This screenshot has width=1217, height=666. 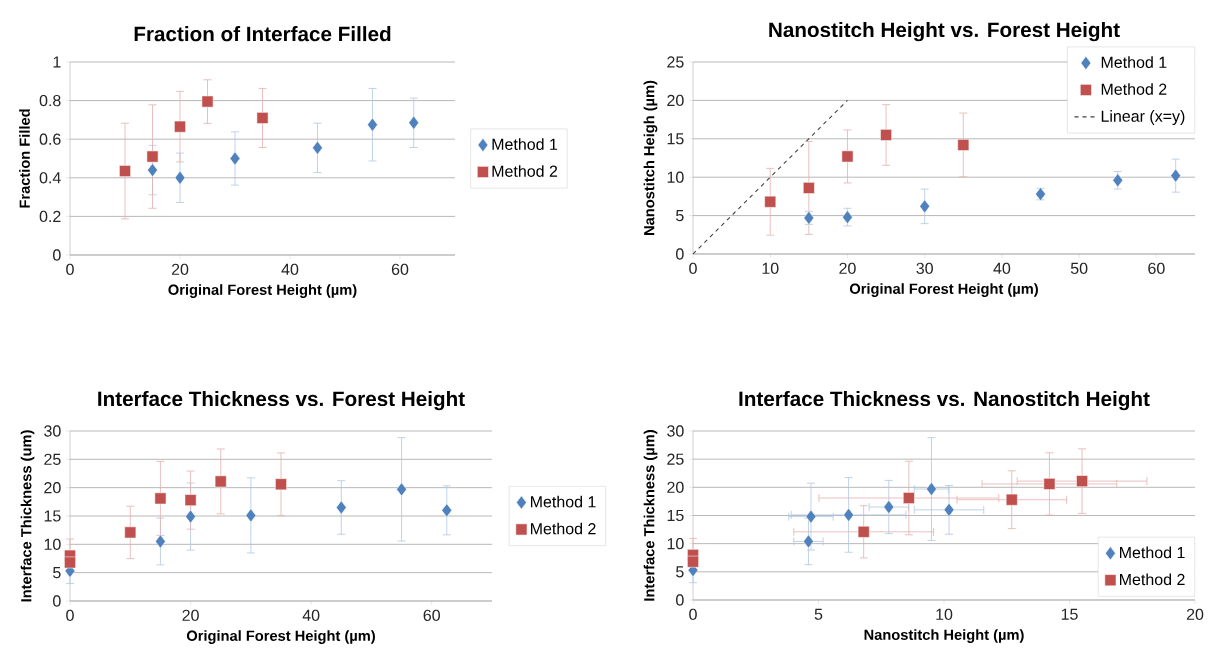 What do you see at coordinates (924, 268) in the screenshot?
I see `x-tick-label: 30` at bounding box center [924, 268].